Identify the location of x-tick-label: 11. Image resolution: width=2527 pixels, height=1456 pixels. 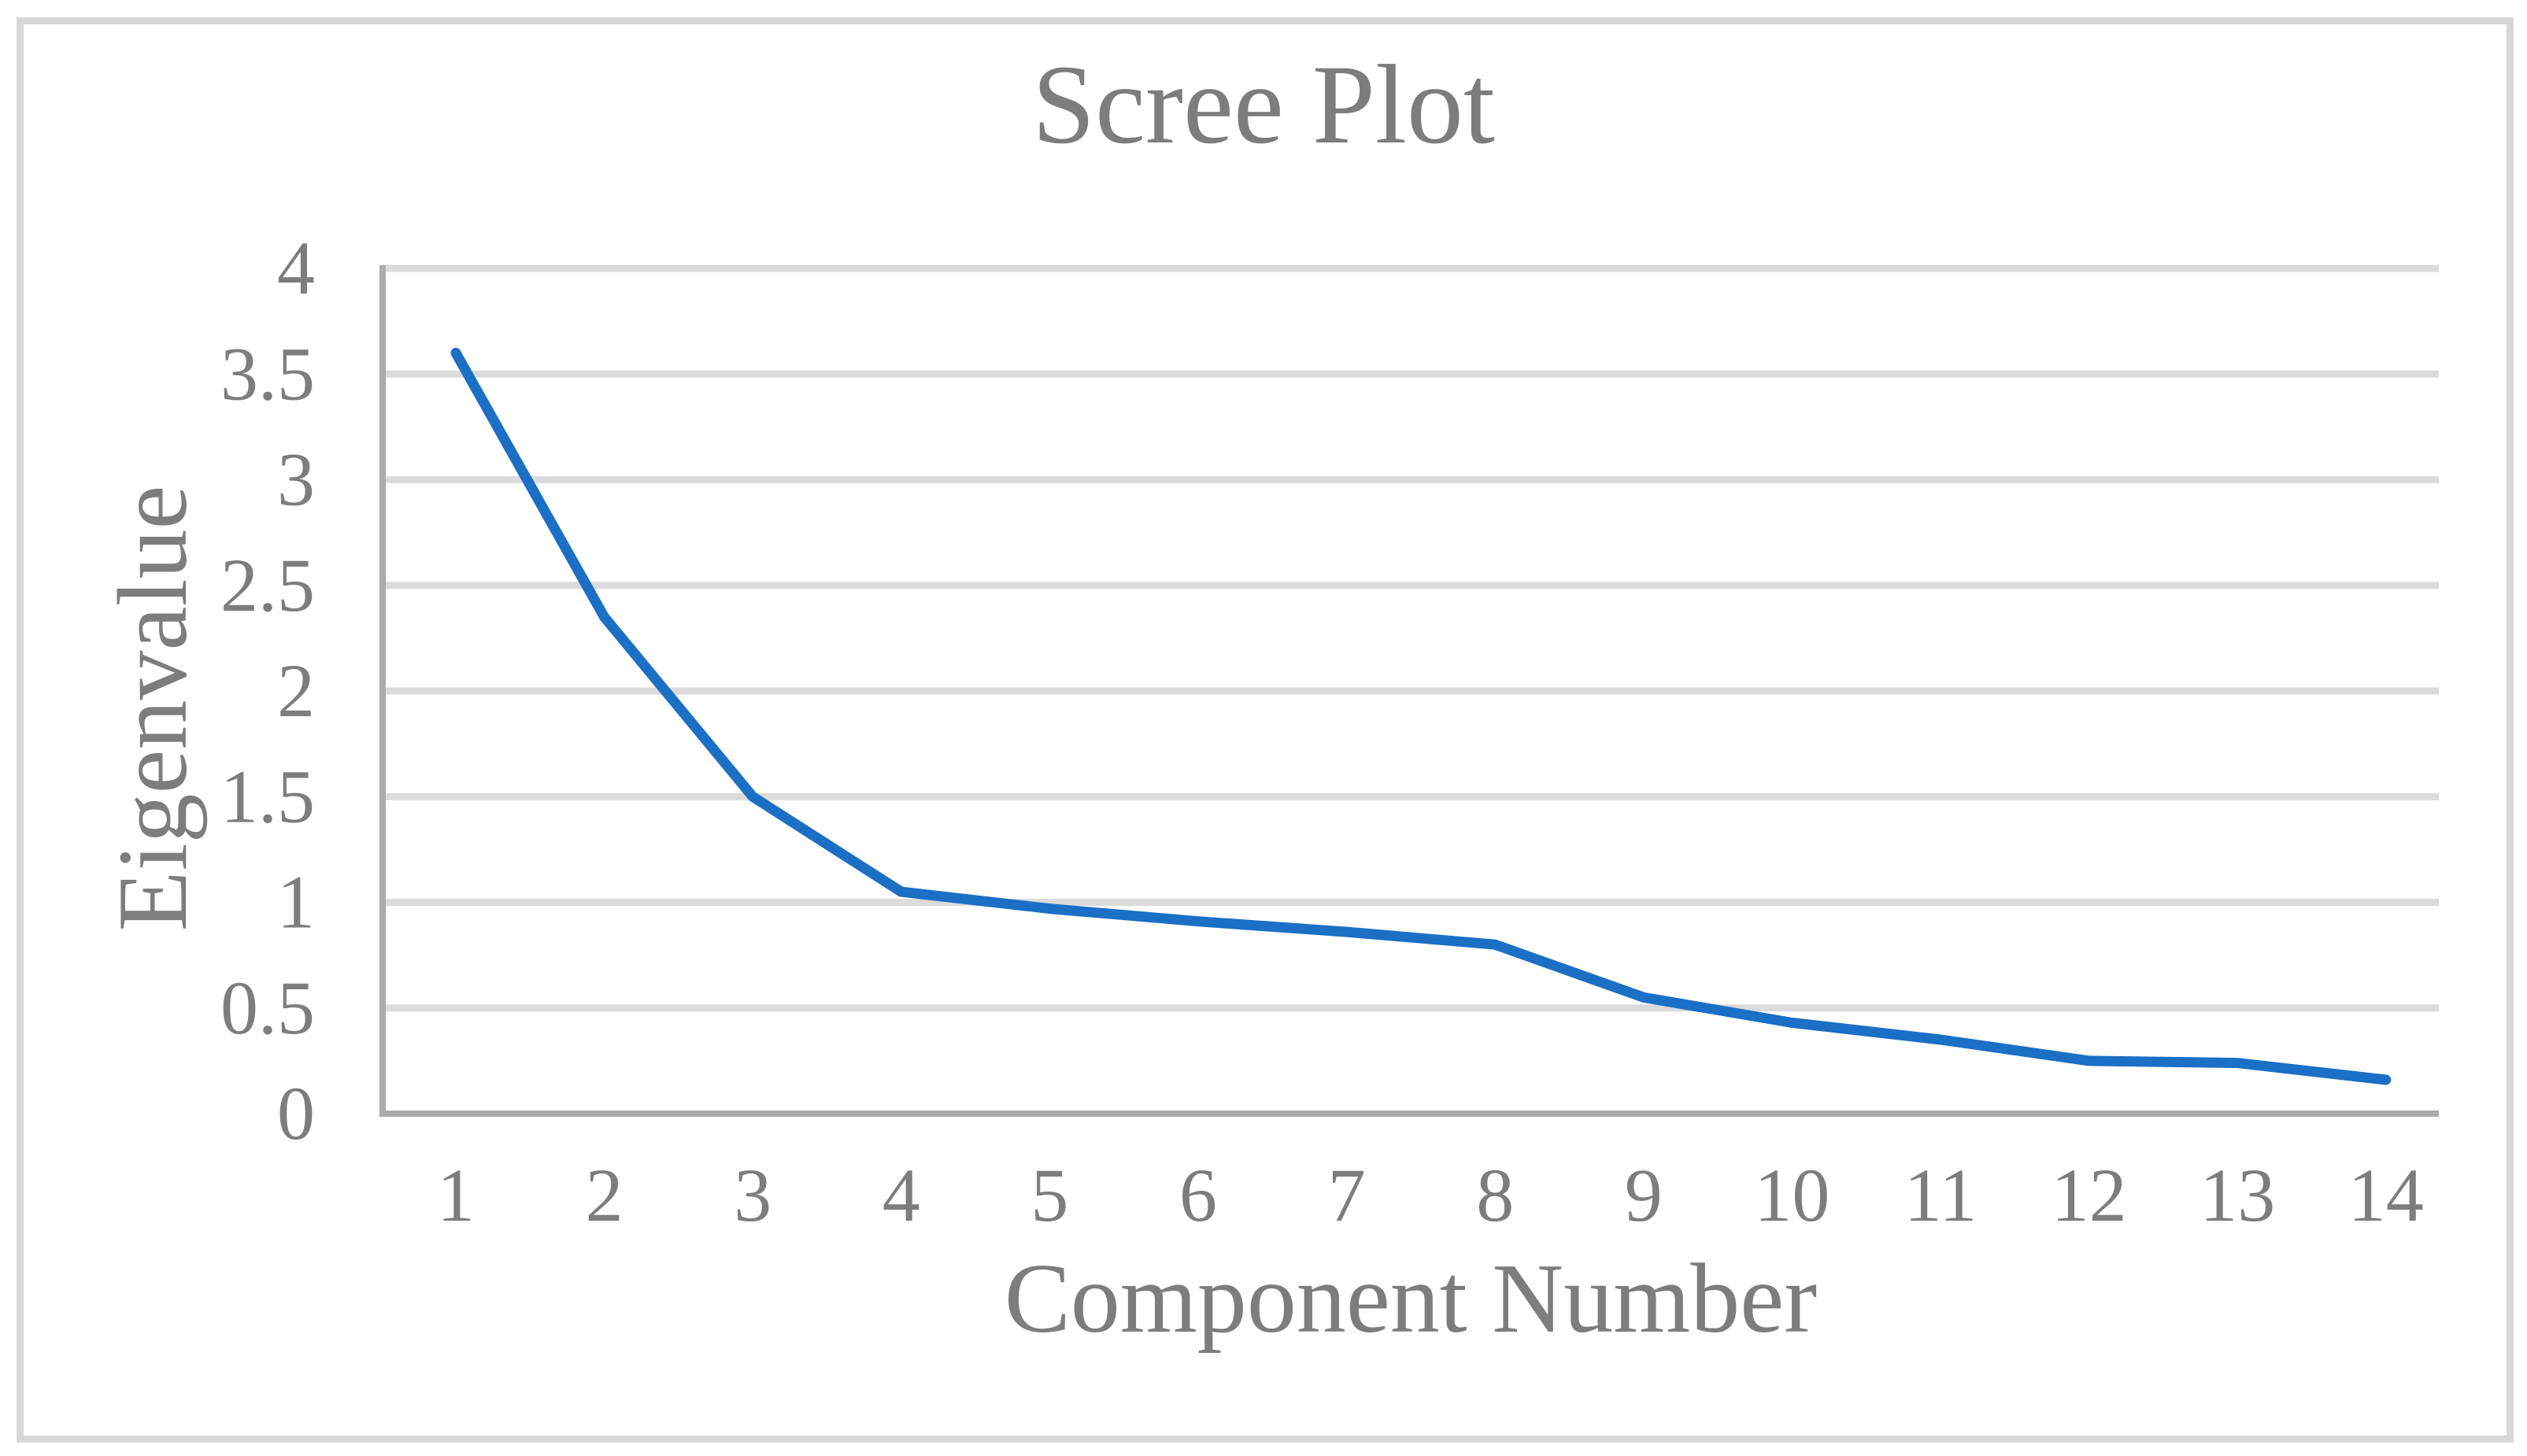
(1940, 1195).